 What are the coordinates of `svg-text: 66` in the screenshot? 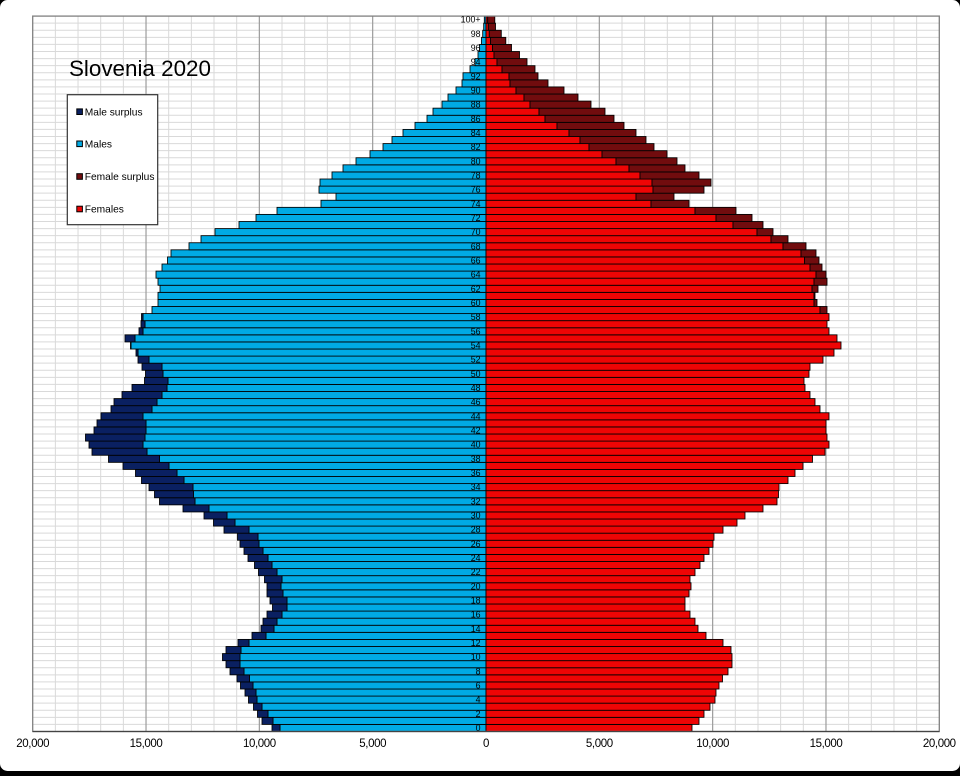 It's located at (476, 261).